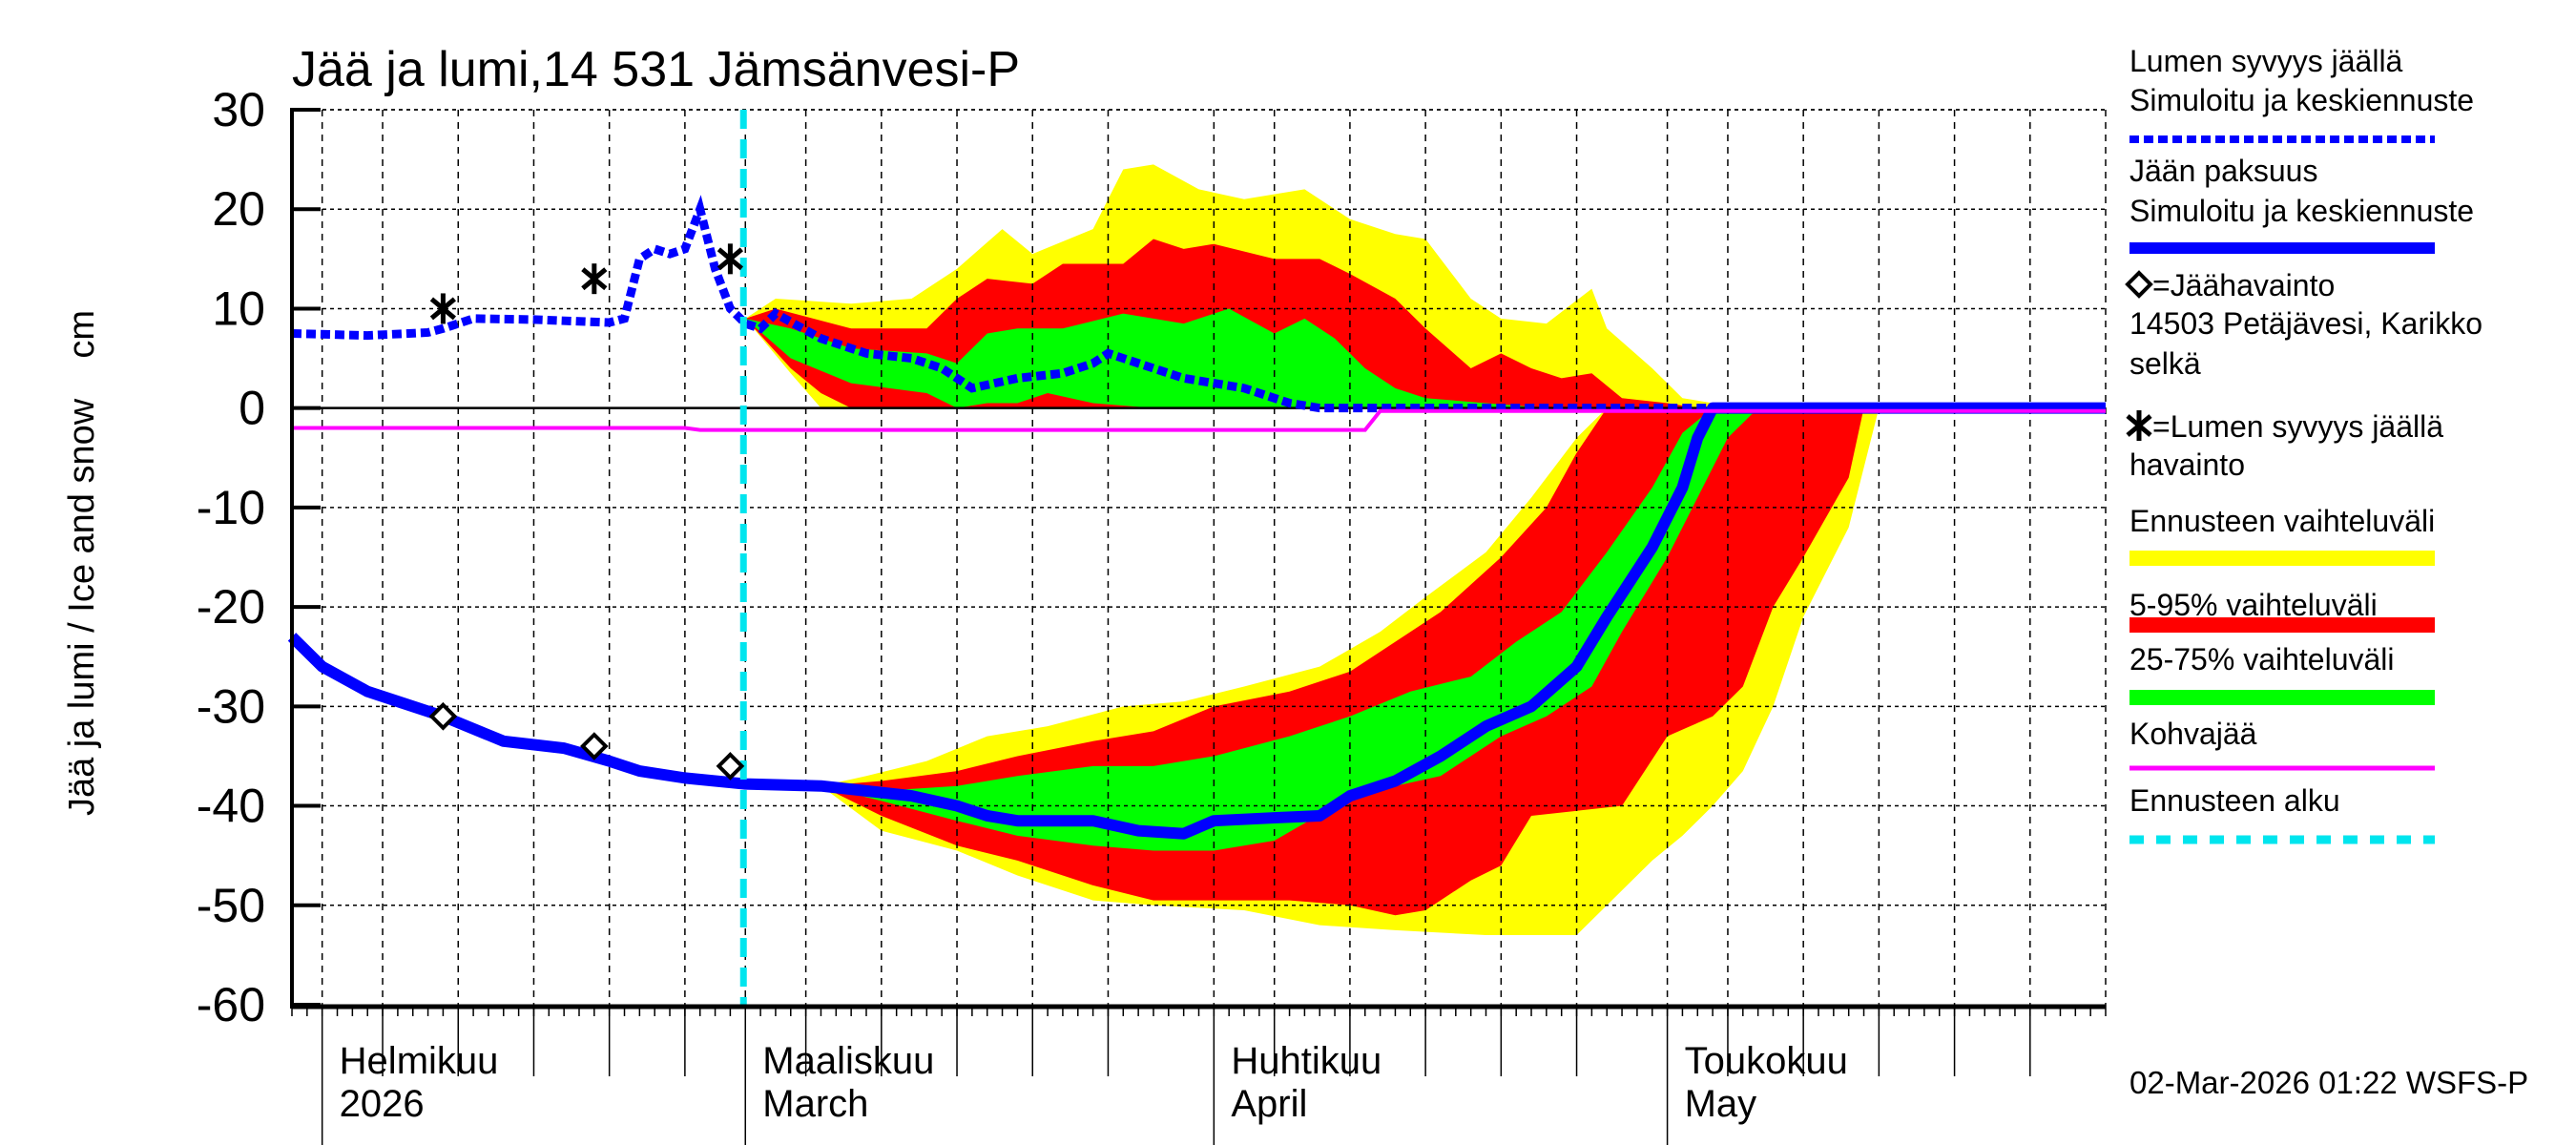  What do you see at coordinates (1306, 1061) in the screenshot?
I see `month-label: Huhtikuu` at bounding box center [1306, 1061].